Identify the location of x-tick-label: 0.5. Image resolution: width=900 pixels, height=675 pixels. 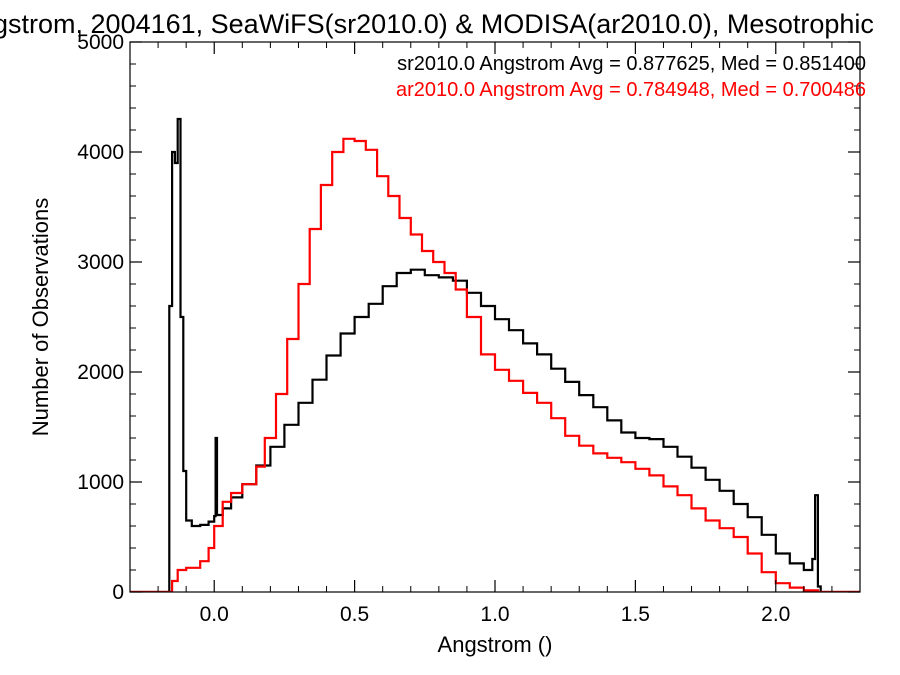
(354, 614).